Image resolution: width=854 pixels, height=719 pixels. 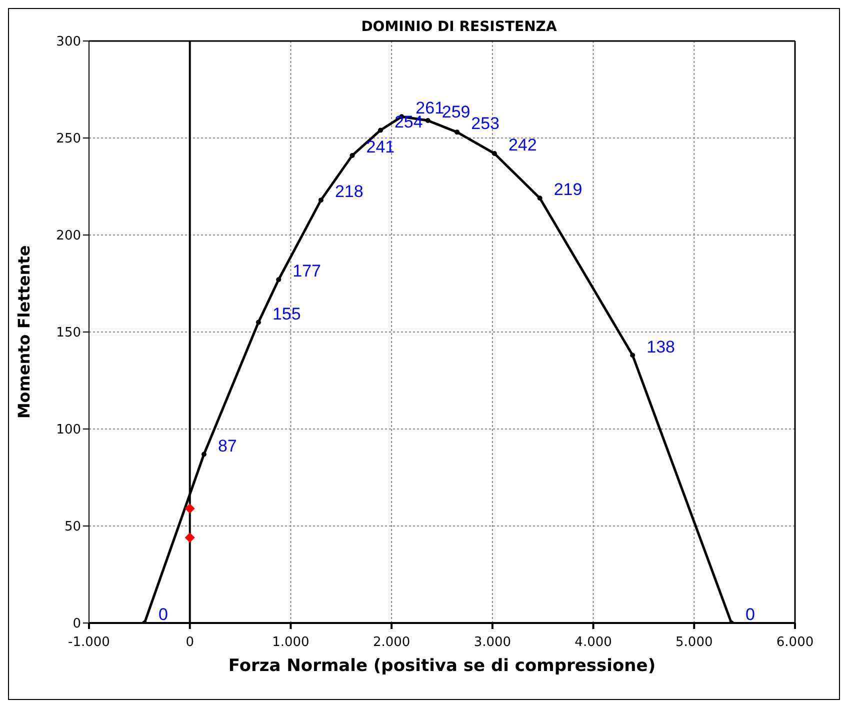 I want to click on data-label: 241, so click(x=380, y=146).